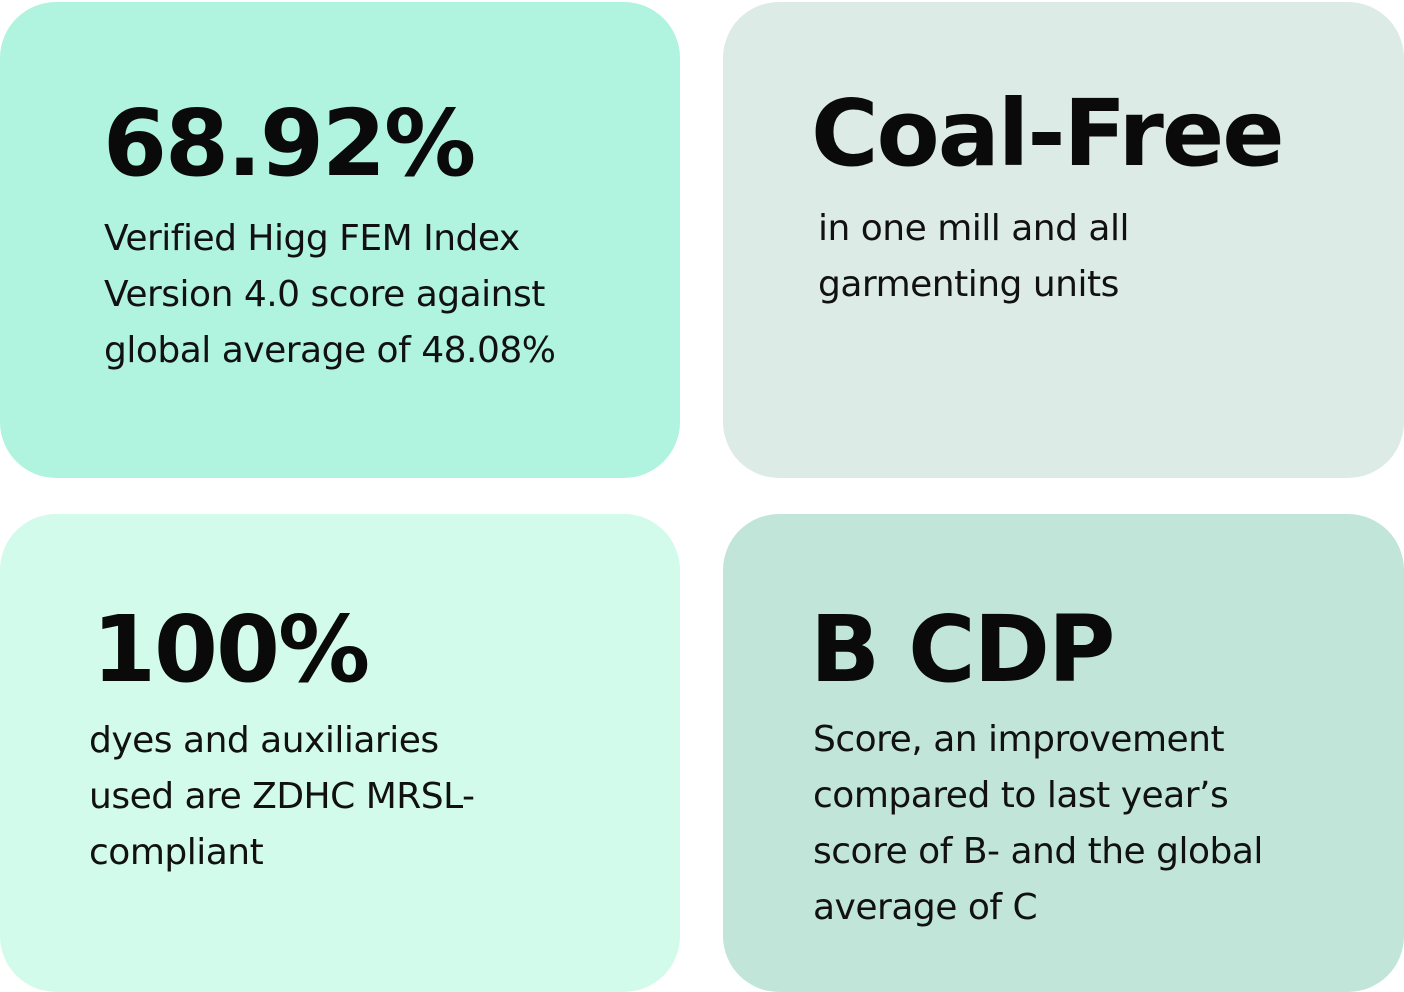  Describe the element at coordinates (1021, 795) in the screenshot. I see `stat-description-line: compared to last year’s` at that location.